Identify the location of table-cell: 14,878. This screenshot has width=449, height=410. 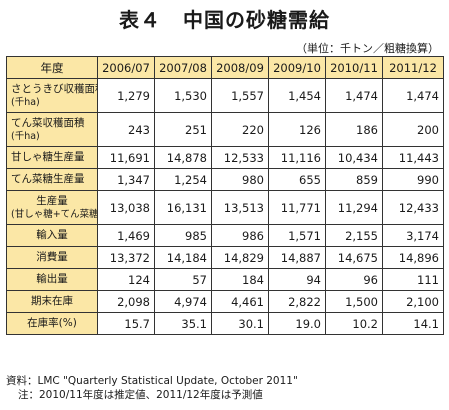
(183, 157).